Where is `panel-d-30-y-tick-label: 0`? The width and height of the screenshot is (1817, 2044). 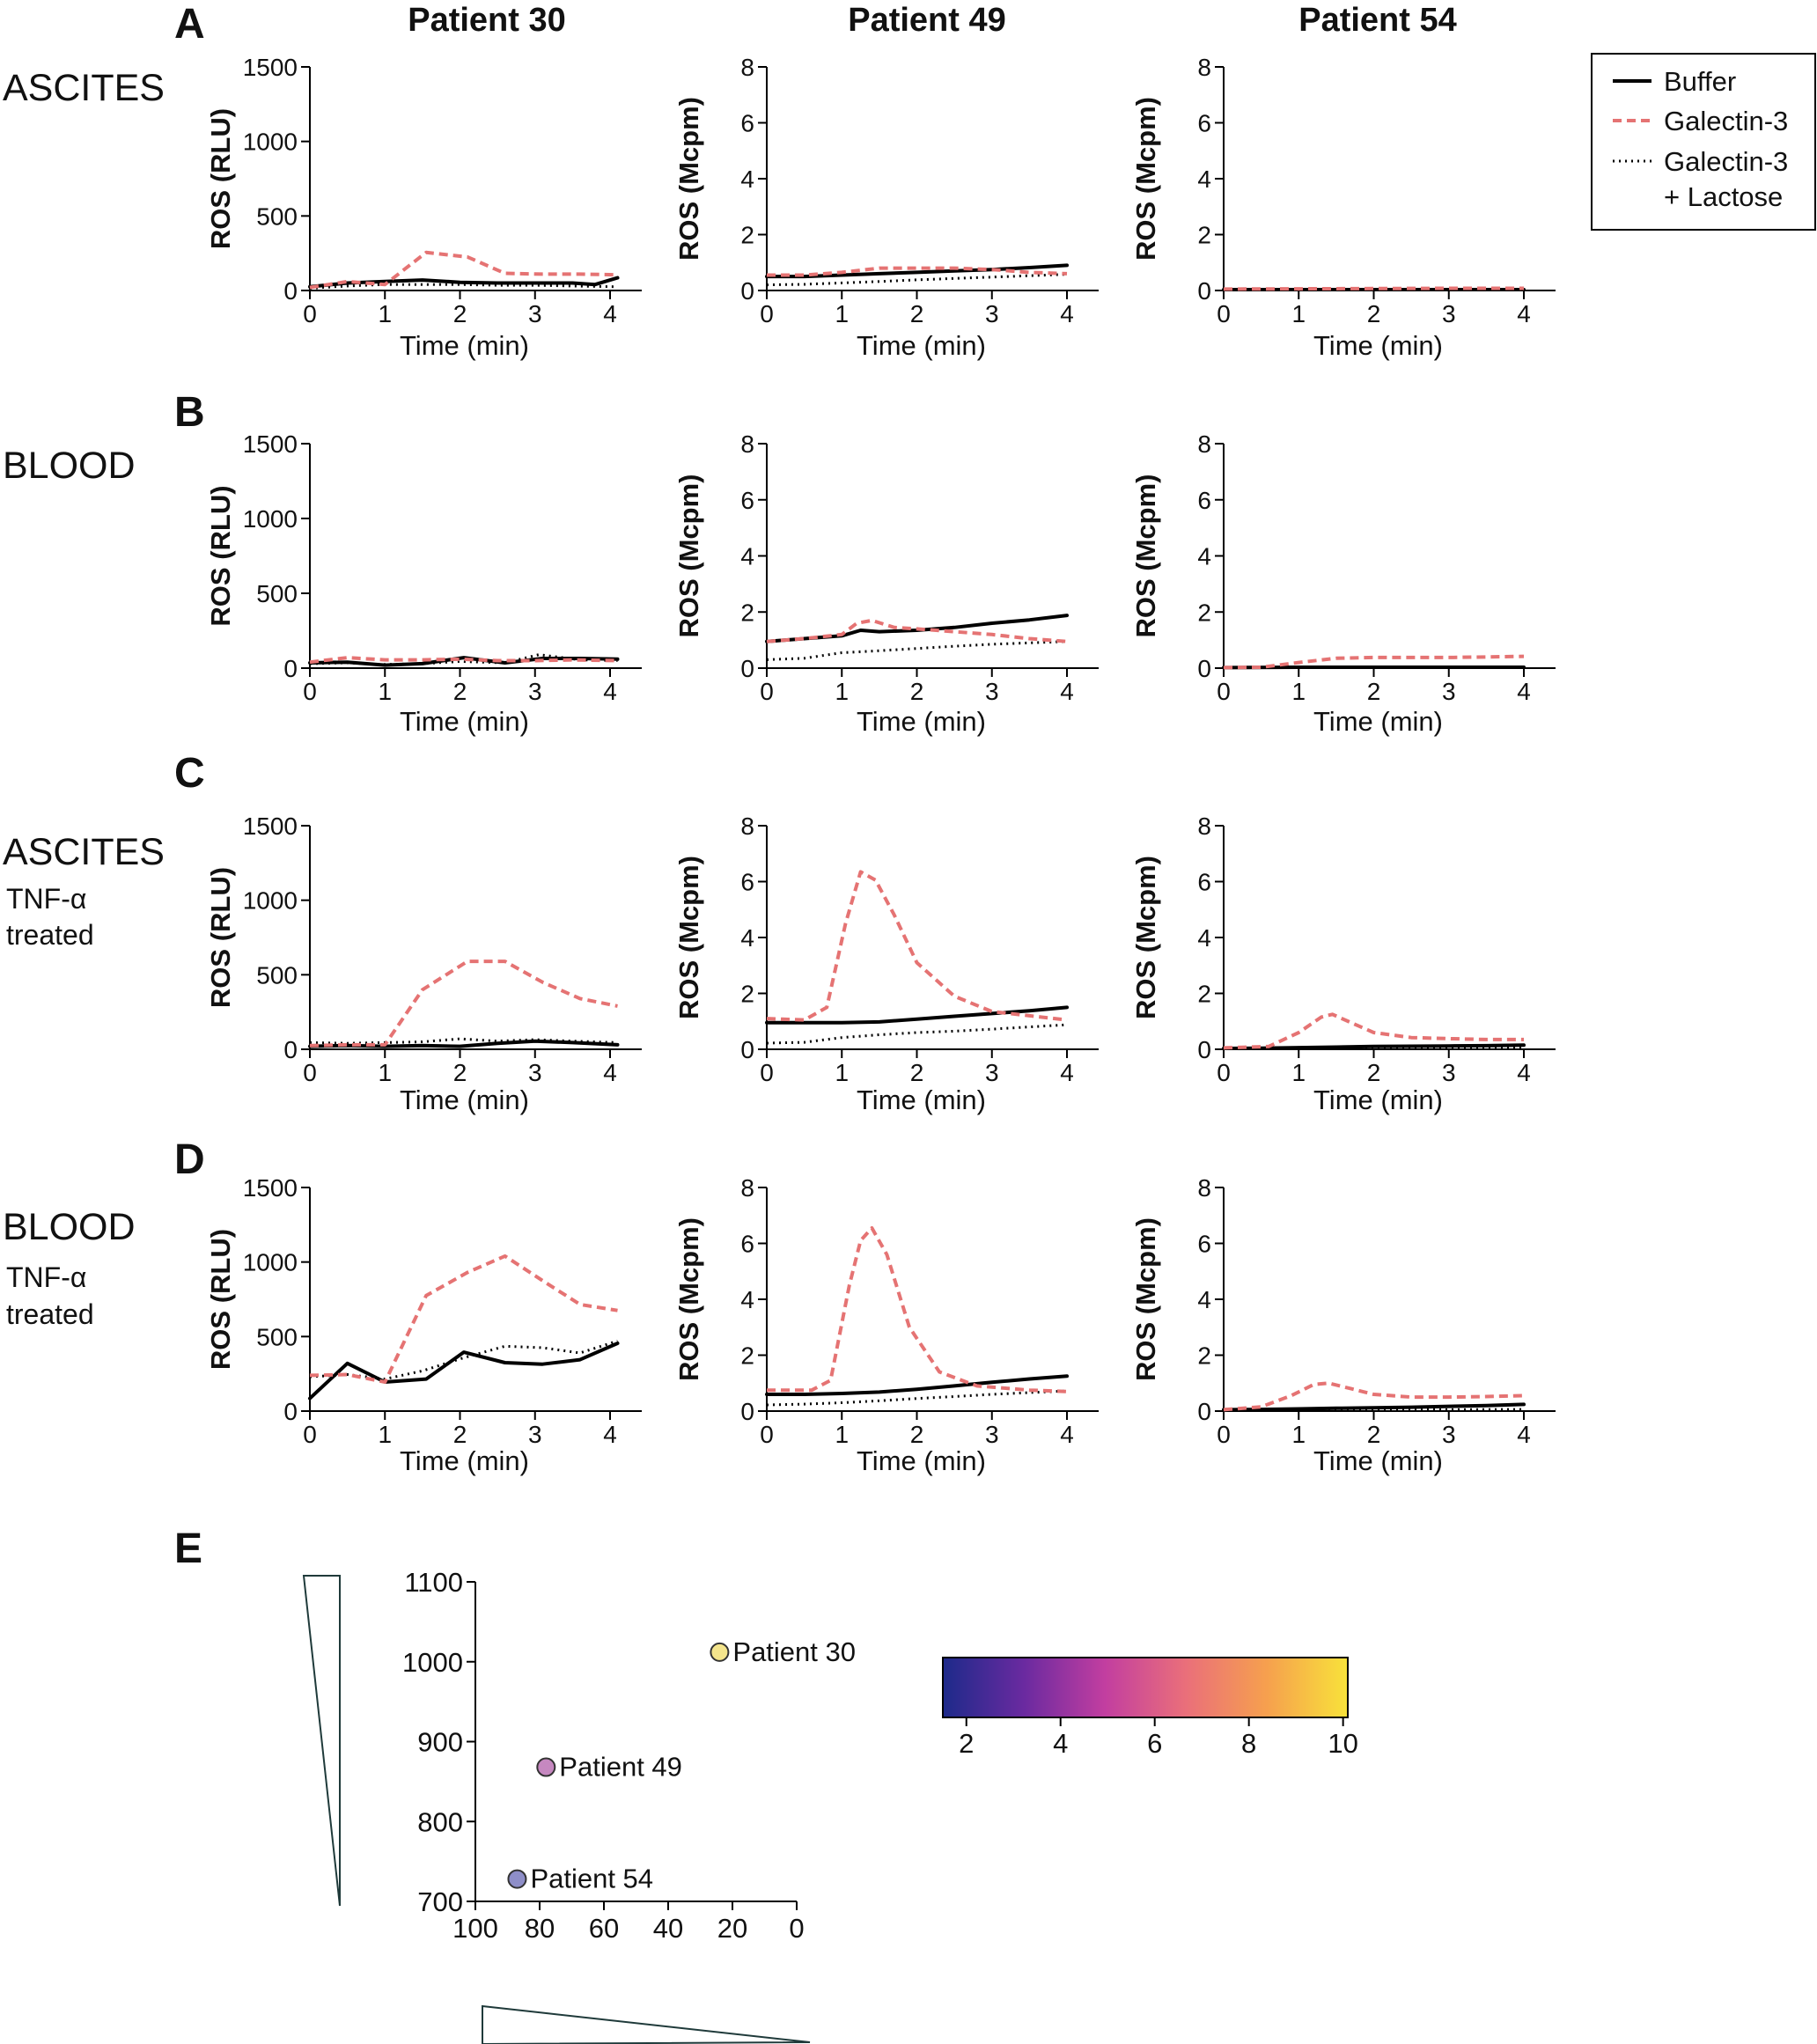
panel-d-30-y-tick-label: 0 is located at coordinates (290, 1411).